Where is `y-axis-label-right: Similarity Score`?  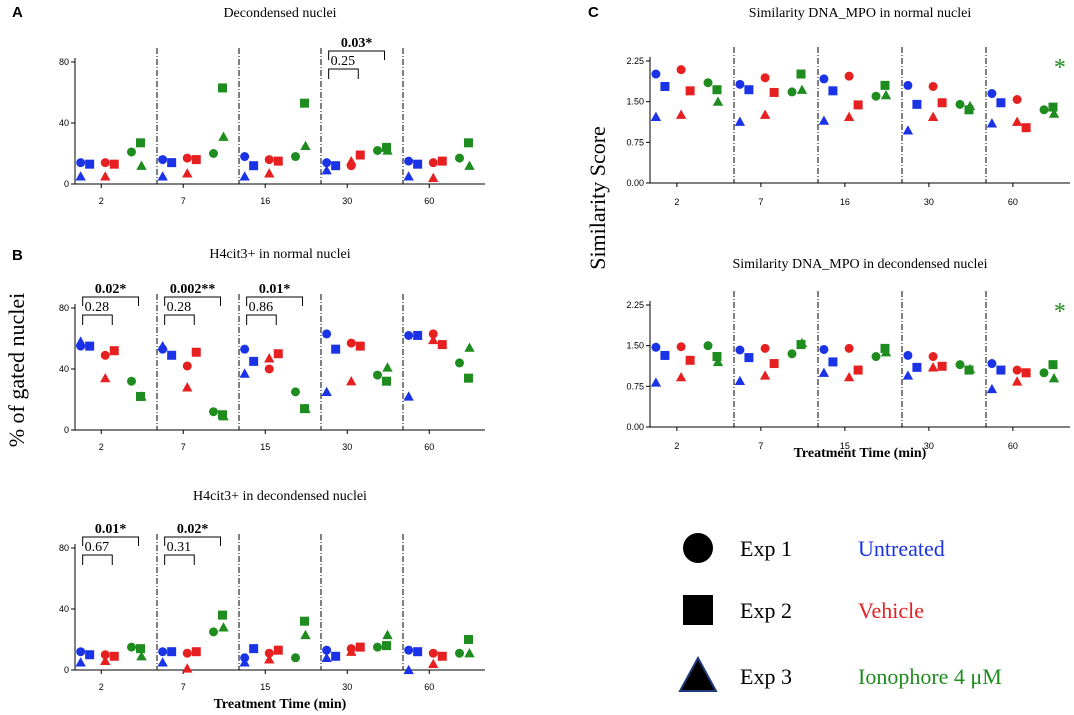 y-axis-label-right: Similarity Score is located at coordinates (597, 198).